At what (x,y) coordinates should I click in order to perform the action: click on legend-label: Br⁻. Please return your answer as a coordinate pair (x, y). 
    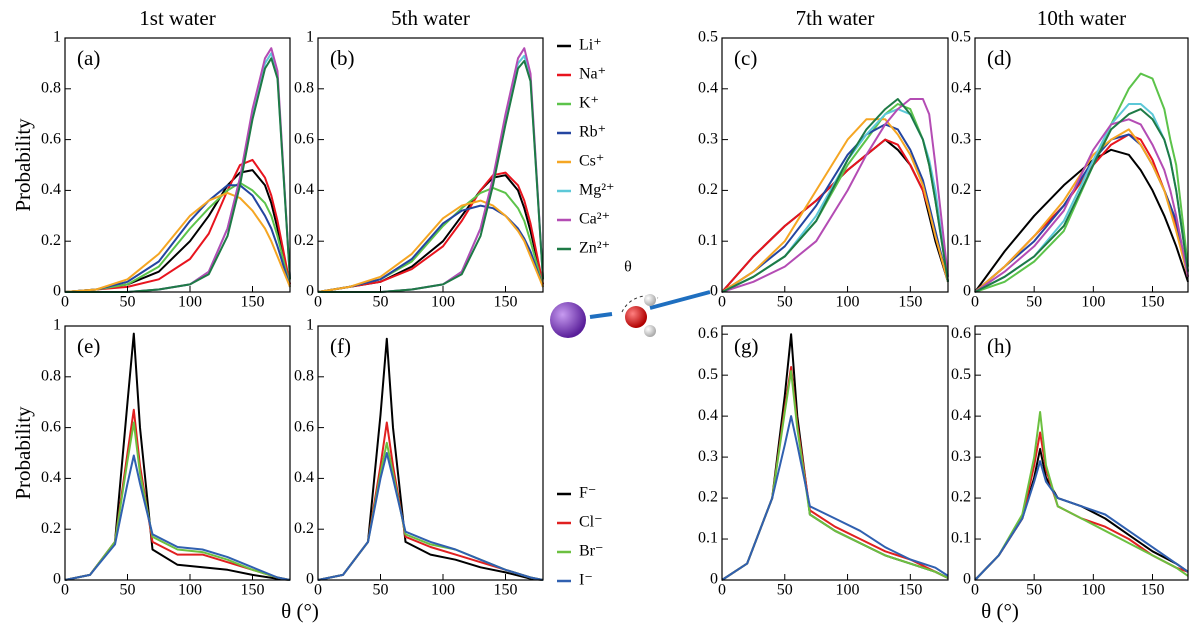
    Looking at the image, I should click on (591, 551).